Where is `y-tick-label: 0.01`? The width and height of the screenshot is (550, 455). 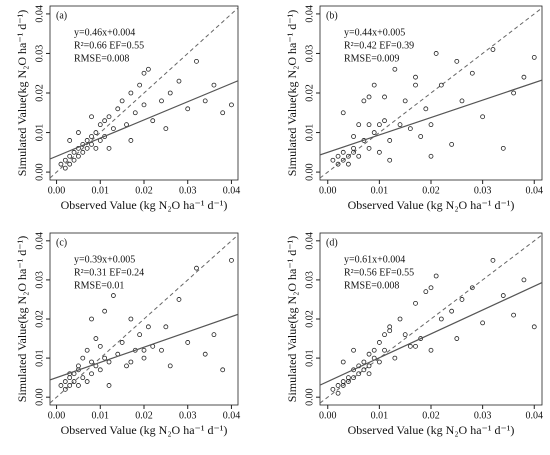
y-tick-label: 0.01 is located at coordinates (309, 133).